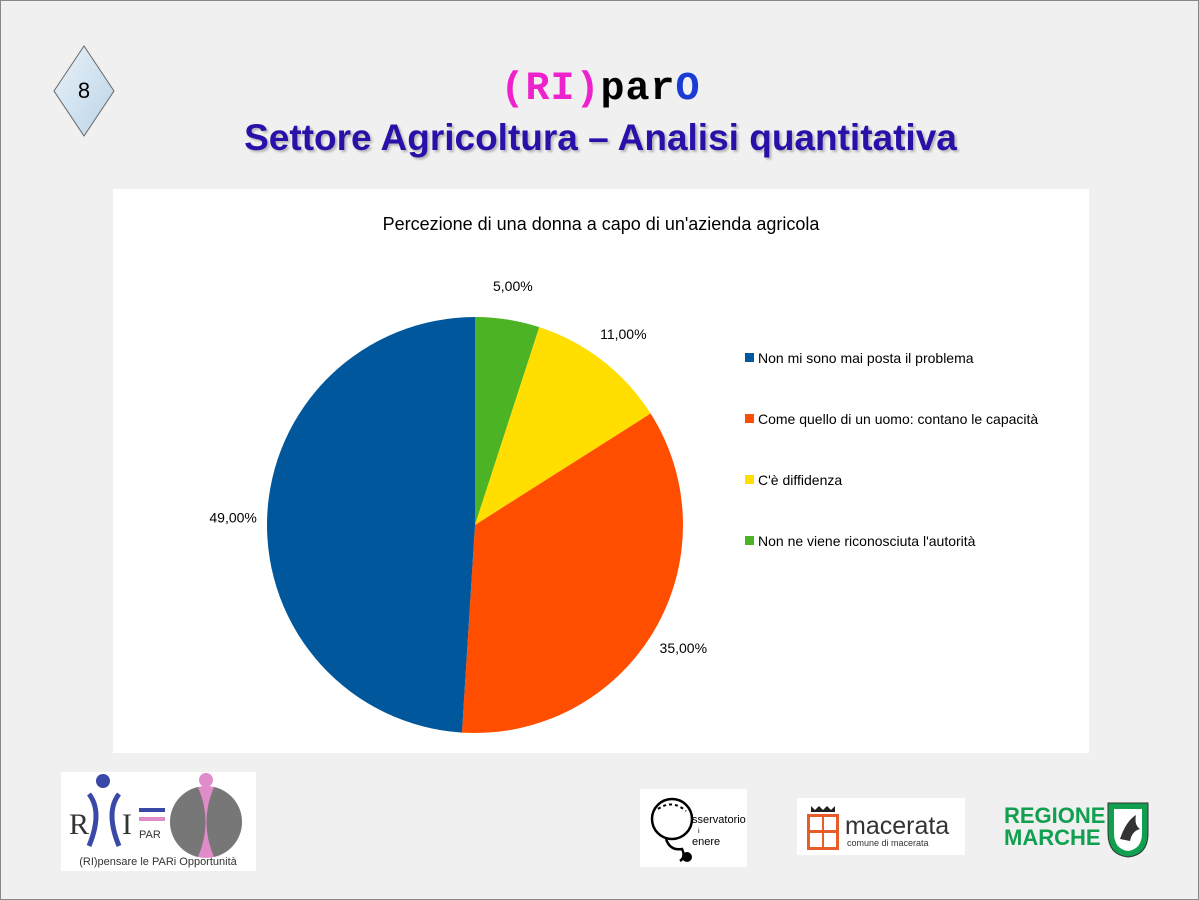 This screenshot has height=900, width=1199. Describe the element at coordinates (683, 648) in the screenshot. I see `slice-data-label-2: 35,00%` at that location.